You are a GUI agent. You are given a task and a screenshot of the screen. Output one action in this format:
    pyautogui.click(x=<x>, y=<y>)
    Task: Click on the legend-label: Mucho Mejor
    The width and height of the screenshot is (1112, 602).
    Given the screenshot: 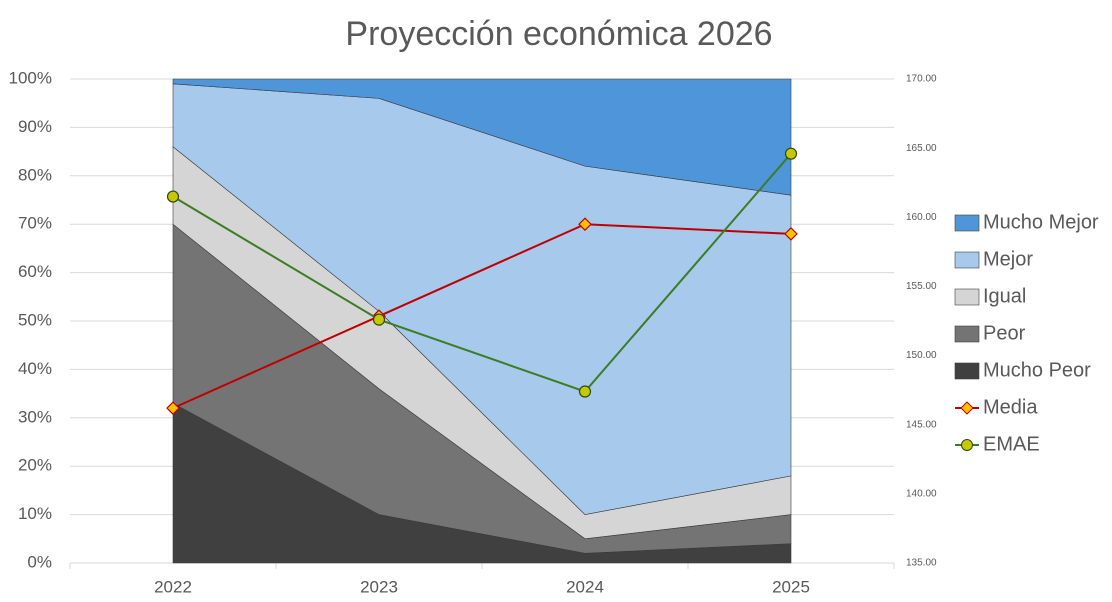 What is the action you would take?
    pyautogui.click(x=1041, y=222)
    